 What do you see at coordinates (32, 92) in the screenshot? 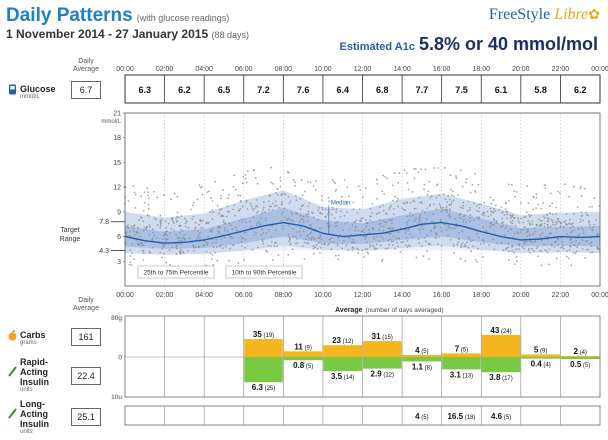
I see `glucose-label-group: Glucose mmol/L` at bounding box center [32, 92].